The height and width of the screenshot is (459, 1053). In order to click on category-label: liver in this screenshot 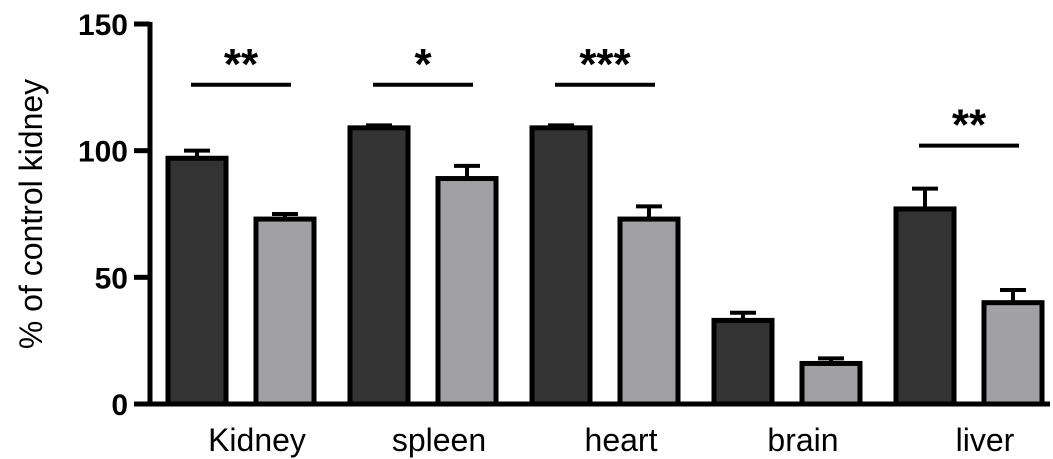, I will do `click(985, 440)`.